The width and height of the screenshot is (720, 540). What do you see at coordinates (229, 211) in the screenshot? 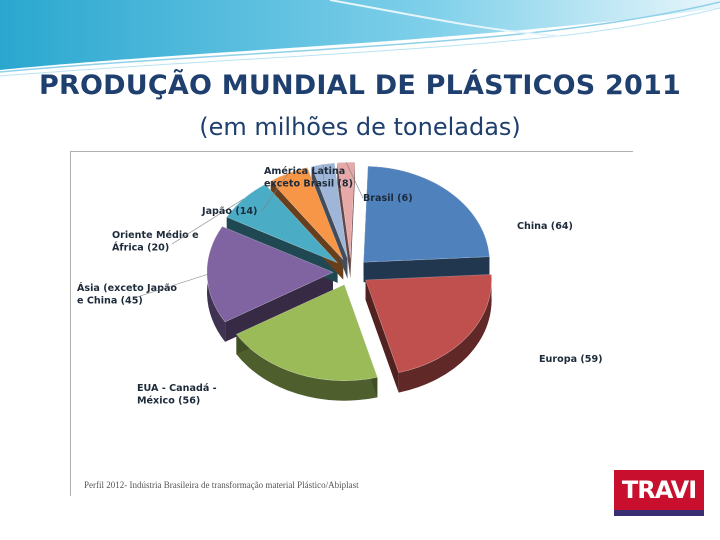
I see `data-label: Japão (14)` at bounding box center [229, 211].